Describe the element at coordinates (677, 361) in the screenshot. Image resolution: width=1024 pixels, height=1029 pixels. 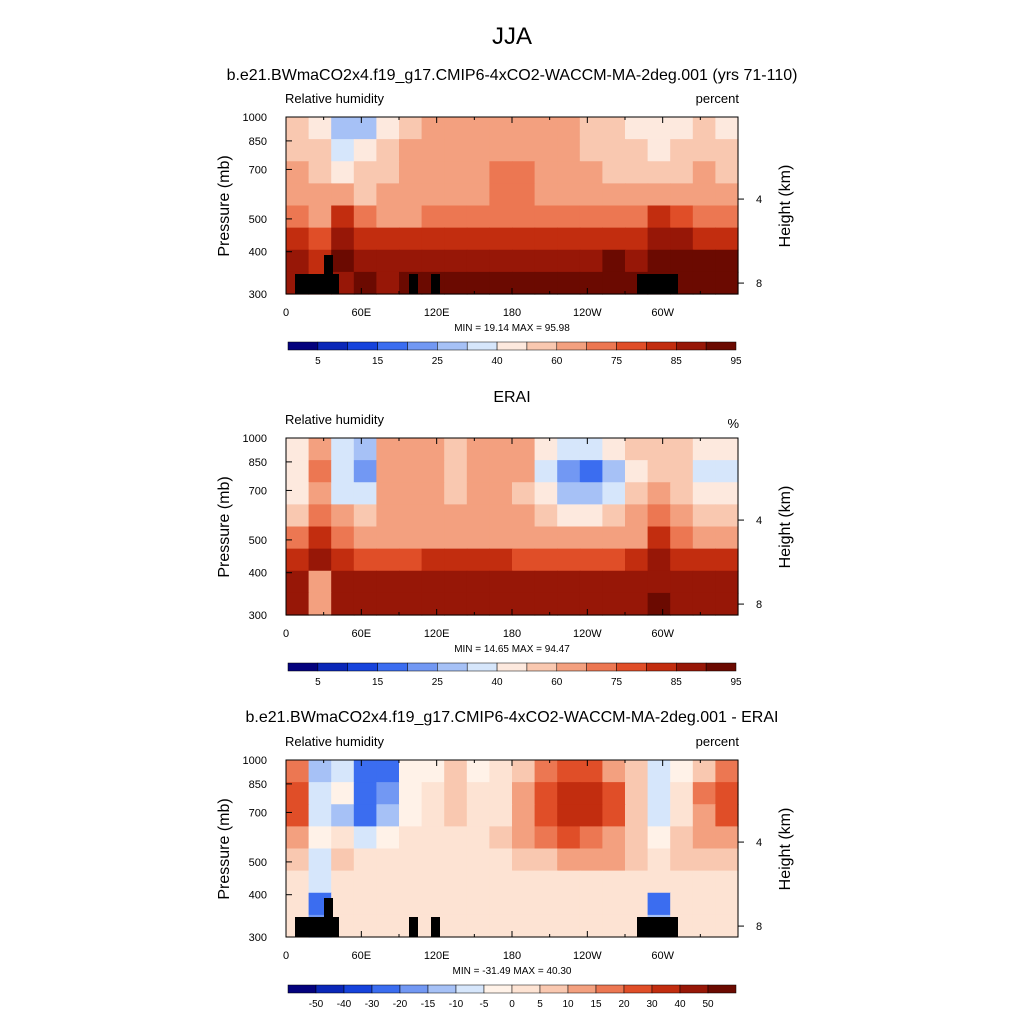
I see `colorbar-label: 85` at that location.